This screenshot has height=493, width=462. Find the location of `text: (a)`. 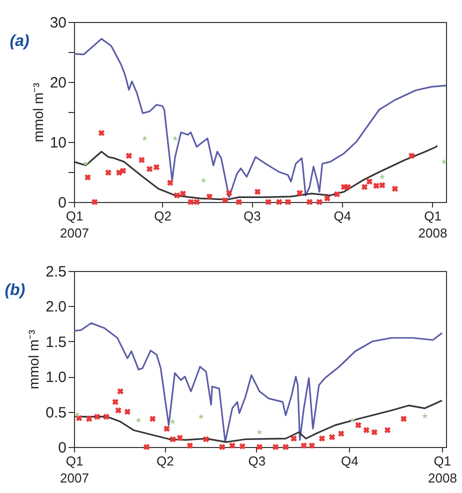

text: (a) is located at coordinates (20, 41).